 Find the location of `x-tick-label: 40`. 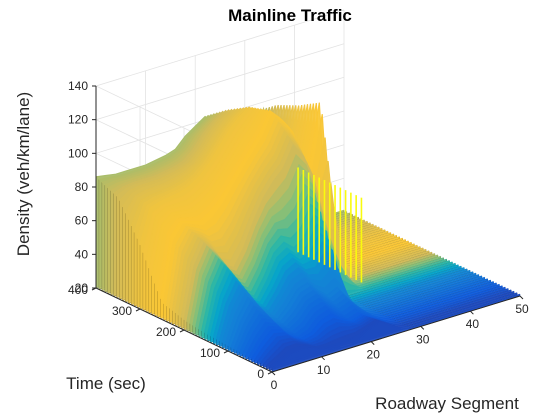

x-tick-label: 40 is located at coordinates (473, 324).